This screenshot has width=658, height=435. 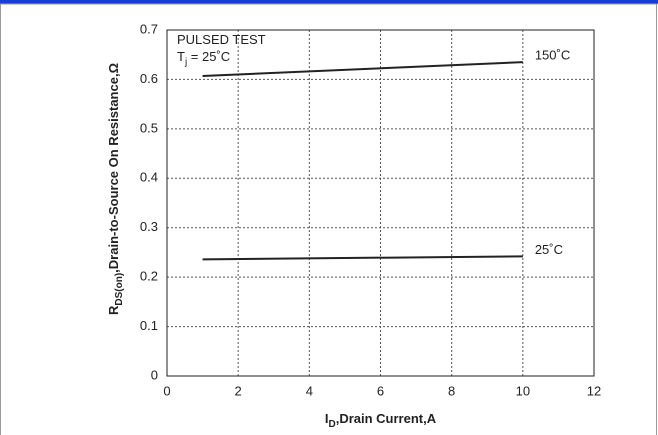 What do you see at coordinates (149, 127) in the screenshot?
I see `y-tick-label: 0.5` at bounding box center [149, 127].